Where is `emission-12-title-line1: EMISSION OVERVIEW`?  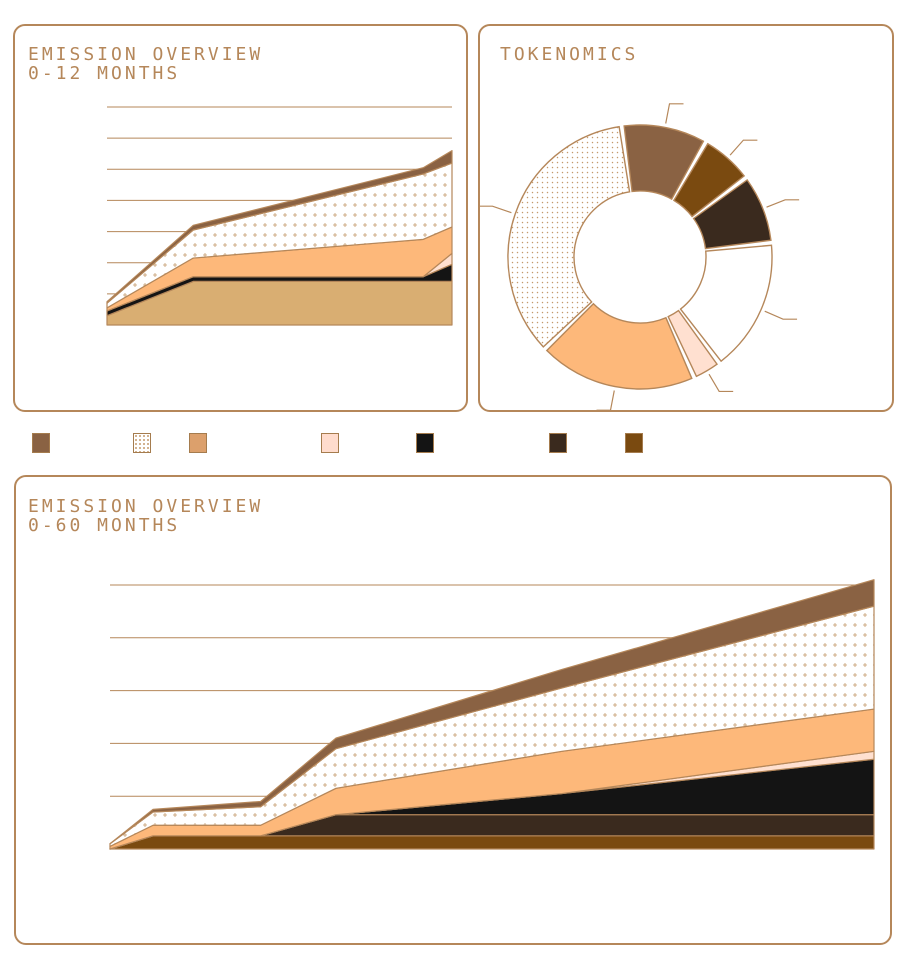 emission-12-title-line1: EMISSION OVERVIEW is located at coordinates (146, 54).